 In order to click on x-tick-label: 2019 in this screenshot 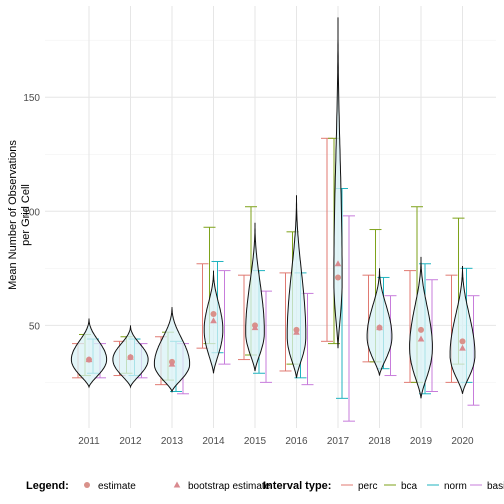, I will do `click(421, 441)`.